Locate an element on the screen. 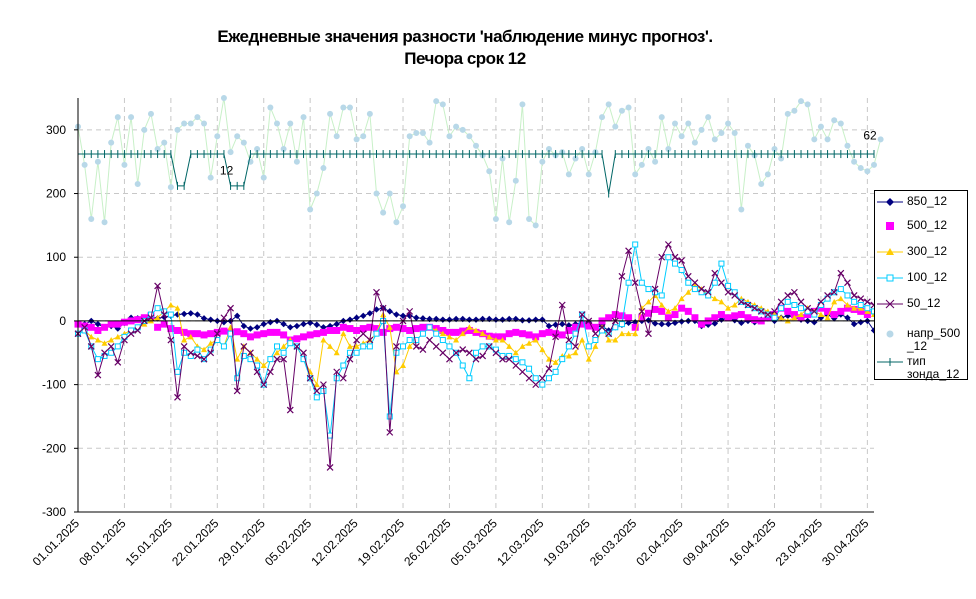 This screenshot has height=599, width=976. legend-label: 50_12 is located at coordinates (924, 303).